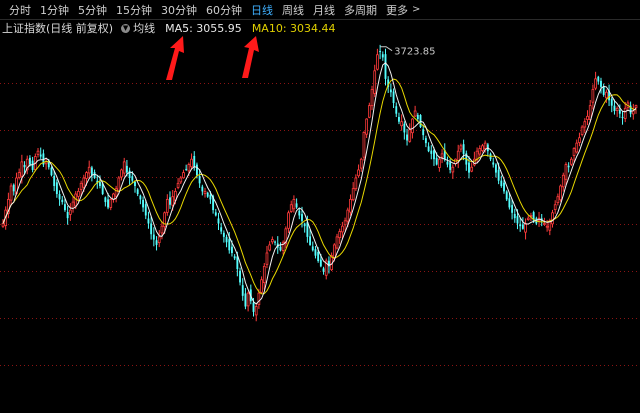 The image size is (640, 413). I want to click on tab-5: 60分钟, so click(224, 10).